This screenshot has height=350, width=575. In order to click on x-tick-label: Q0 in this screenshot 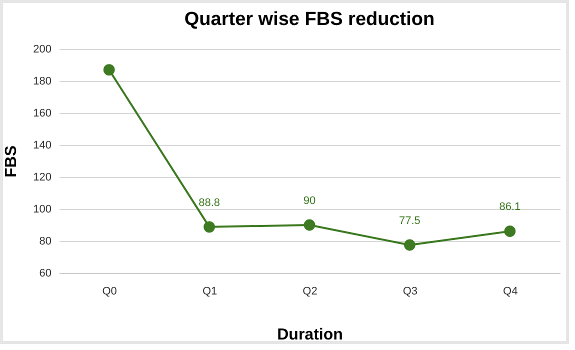, I will do `click(109, 292)`.